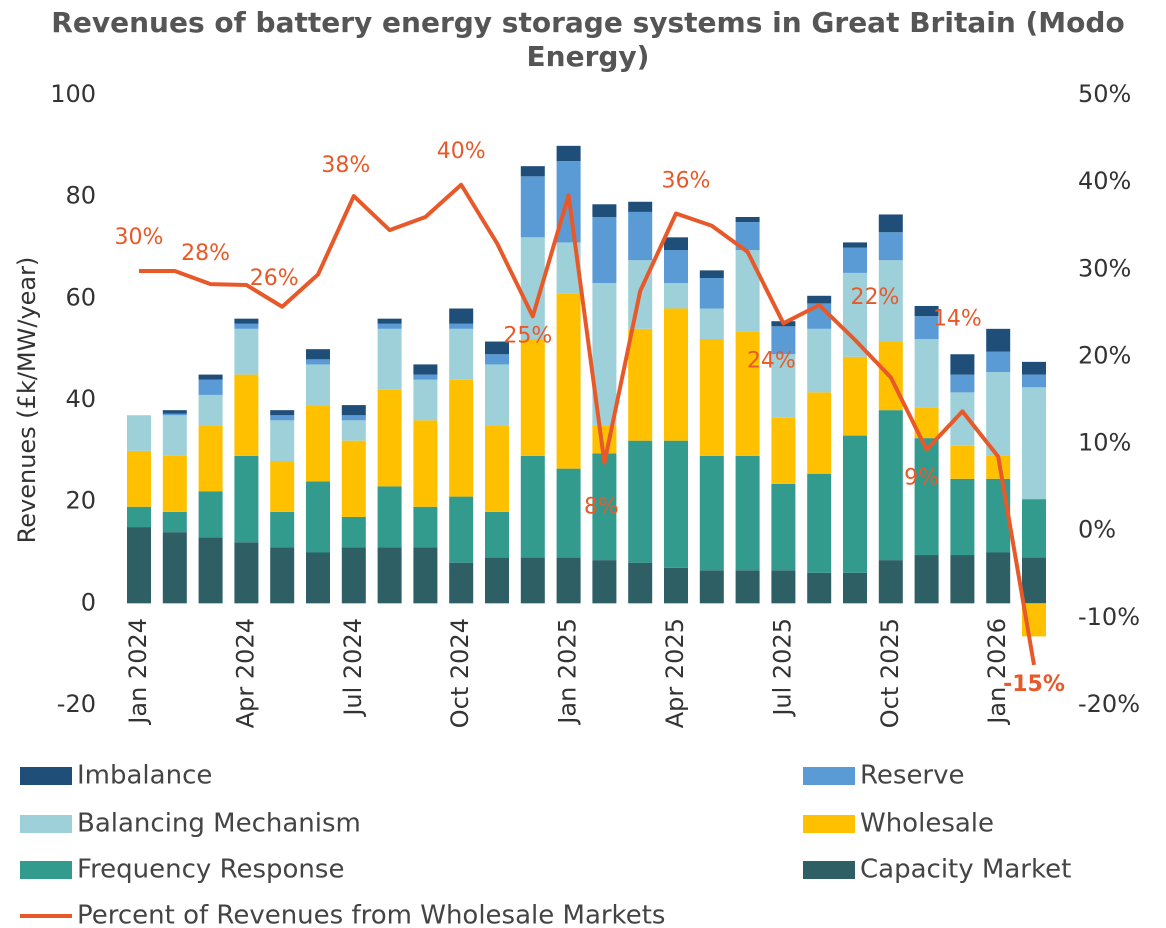 Image resolution: width=1166 pixels, height=928 pixels. Describe the element at coordinates (921, 478) in the screenshot. I see `data-label: 9%` at that location.